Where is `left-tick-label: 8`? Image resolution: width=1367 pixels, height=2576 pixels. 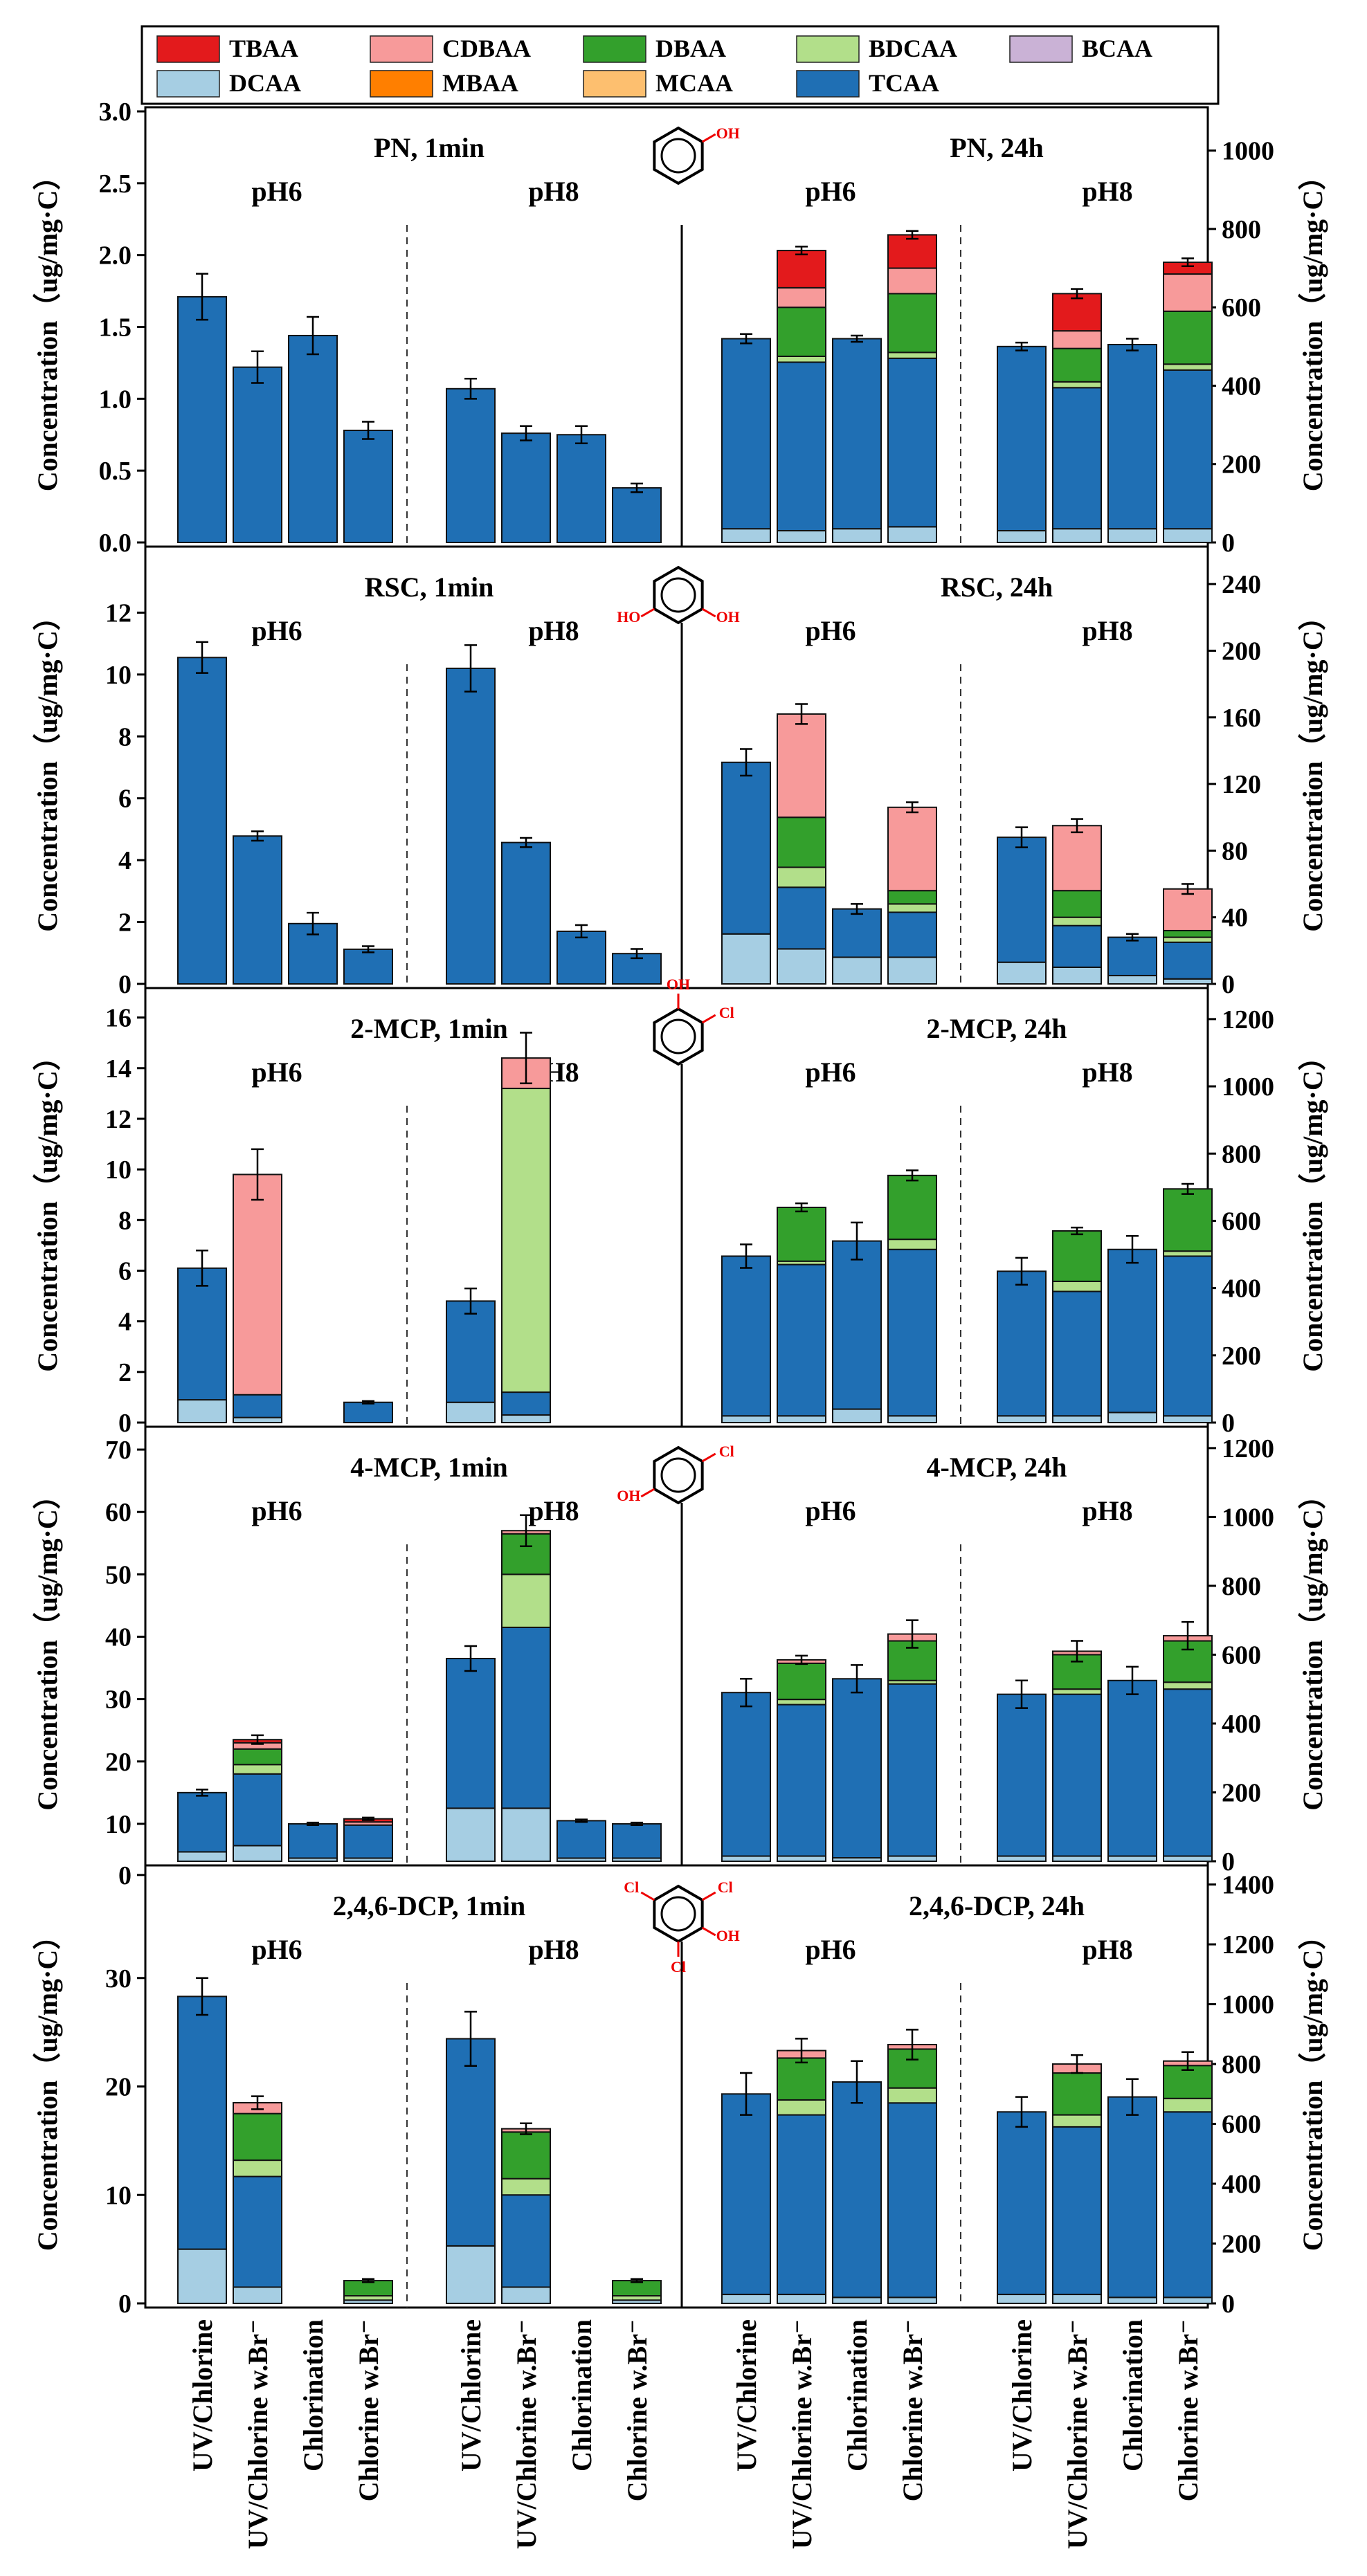
left-tick-label: 8 is located at coordinates (125, 737).